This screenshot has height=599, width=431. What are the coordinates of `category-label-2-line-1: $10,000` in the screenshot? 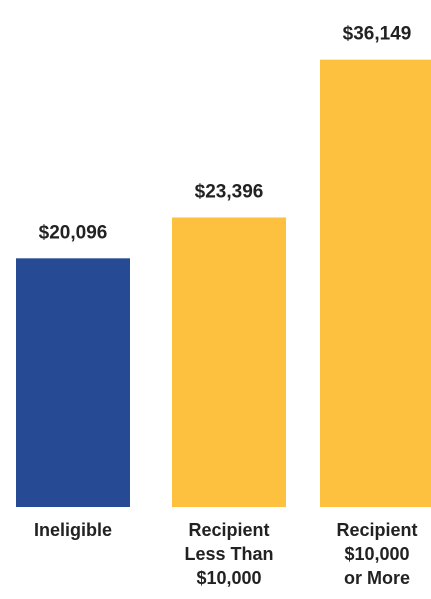 It's located at (376, 554).